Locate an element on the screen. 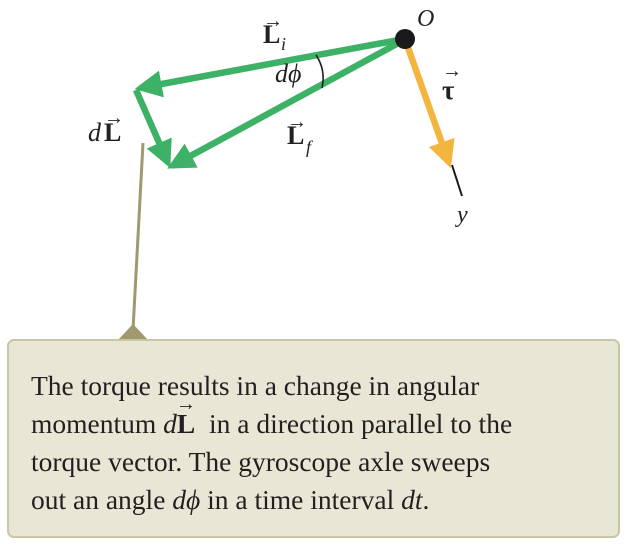 This screenshot has width=634, height=544. caption-L-vector: L is located at coordinates (186, 414).